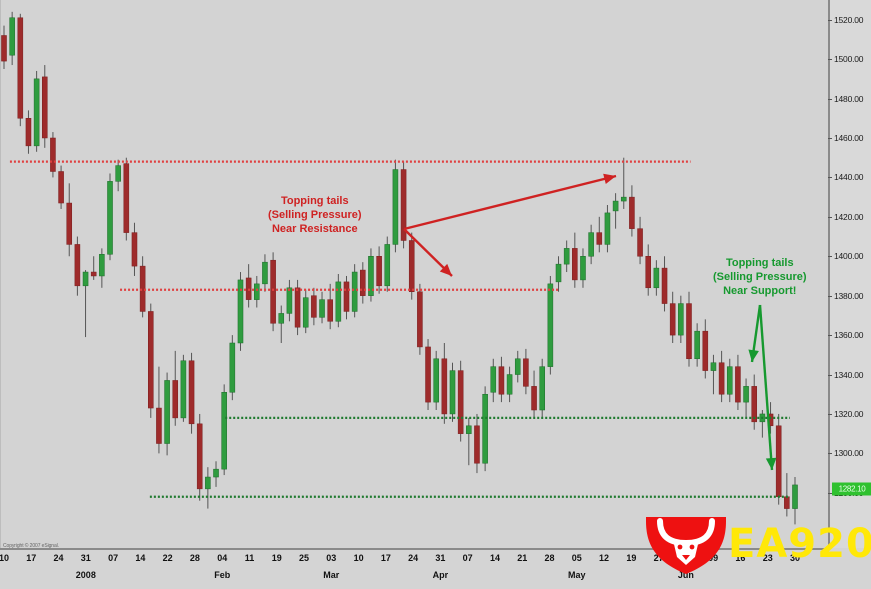 The image size is (871, 589). Describe the element at coordinates (845, 59) in the screenshot. I see `price-tick-label: 1500.00` at that location.